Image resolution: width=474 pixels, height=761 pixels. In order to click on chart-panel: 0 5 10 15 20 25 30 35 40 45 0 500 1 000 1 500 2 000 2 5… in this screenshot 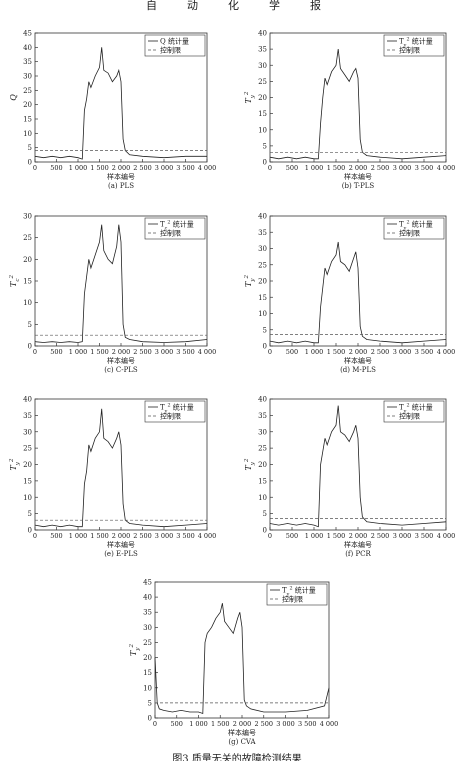, I will do `click(112, 110)`.